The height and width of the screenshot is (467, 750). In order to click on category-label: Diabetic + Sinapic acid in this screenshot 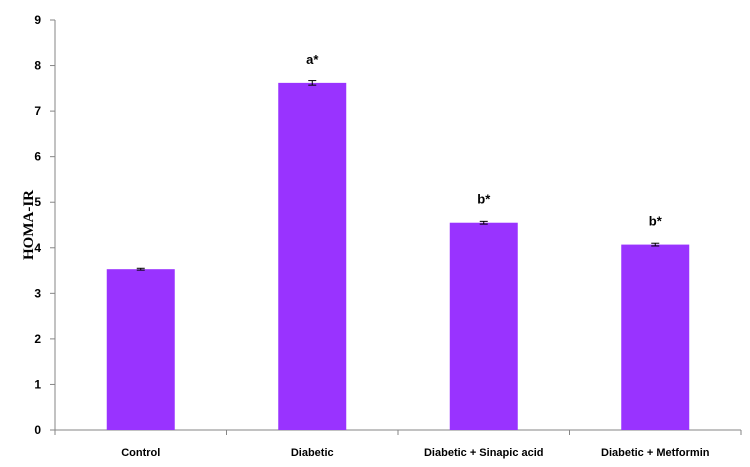, I will do `click(484, 453)`.